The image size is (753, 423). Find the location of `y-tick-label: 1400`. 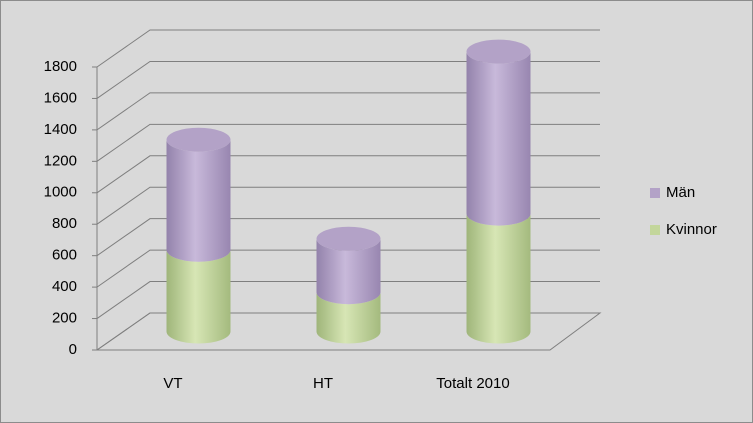

y-tick-label: 1400 is located at coordinates (60, 129).